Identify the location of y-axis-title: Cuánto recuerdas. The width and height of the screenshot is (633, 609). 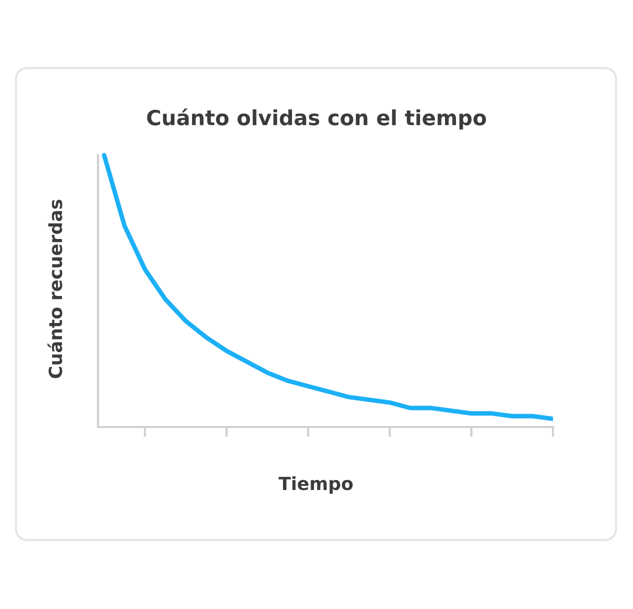
(55, 289).